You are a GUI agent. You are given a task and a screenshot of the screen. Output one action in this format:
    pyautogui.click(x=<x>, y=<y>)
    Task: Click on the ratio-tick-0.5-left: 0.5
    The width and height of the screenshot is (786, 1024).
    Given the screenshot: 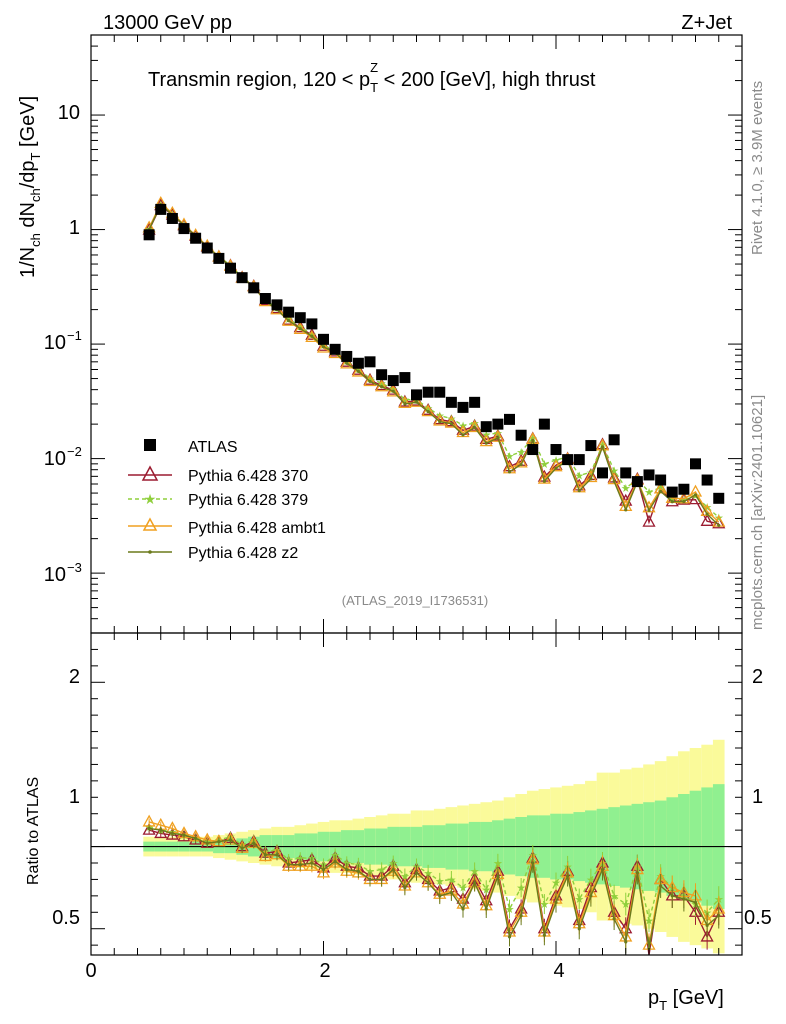 What is the action you would take?
    pyautogui.click(x=66, y=918)
    